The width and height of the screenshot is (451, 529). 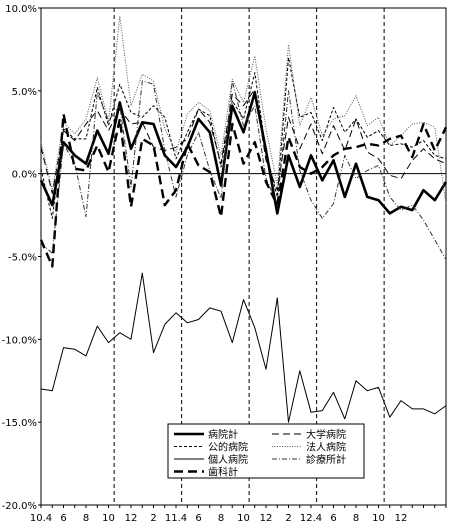 I want to click on legend-label-0: 病院計, so click(x=223, y=434).